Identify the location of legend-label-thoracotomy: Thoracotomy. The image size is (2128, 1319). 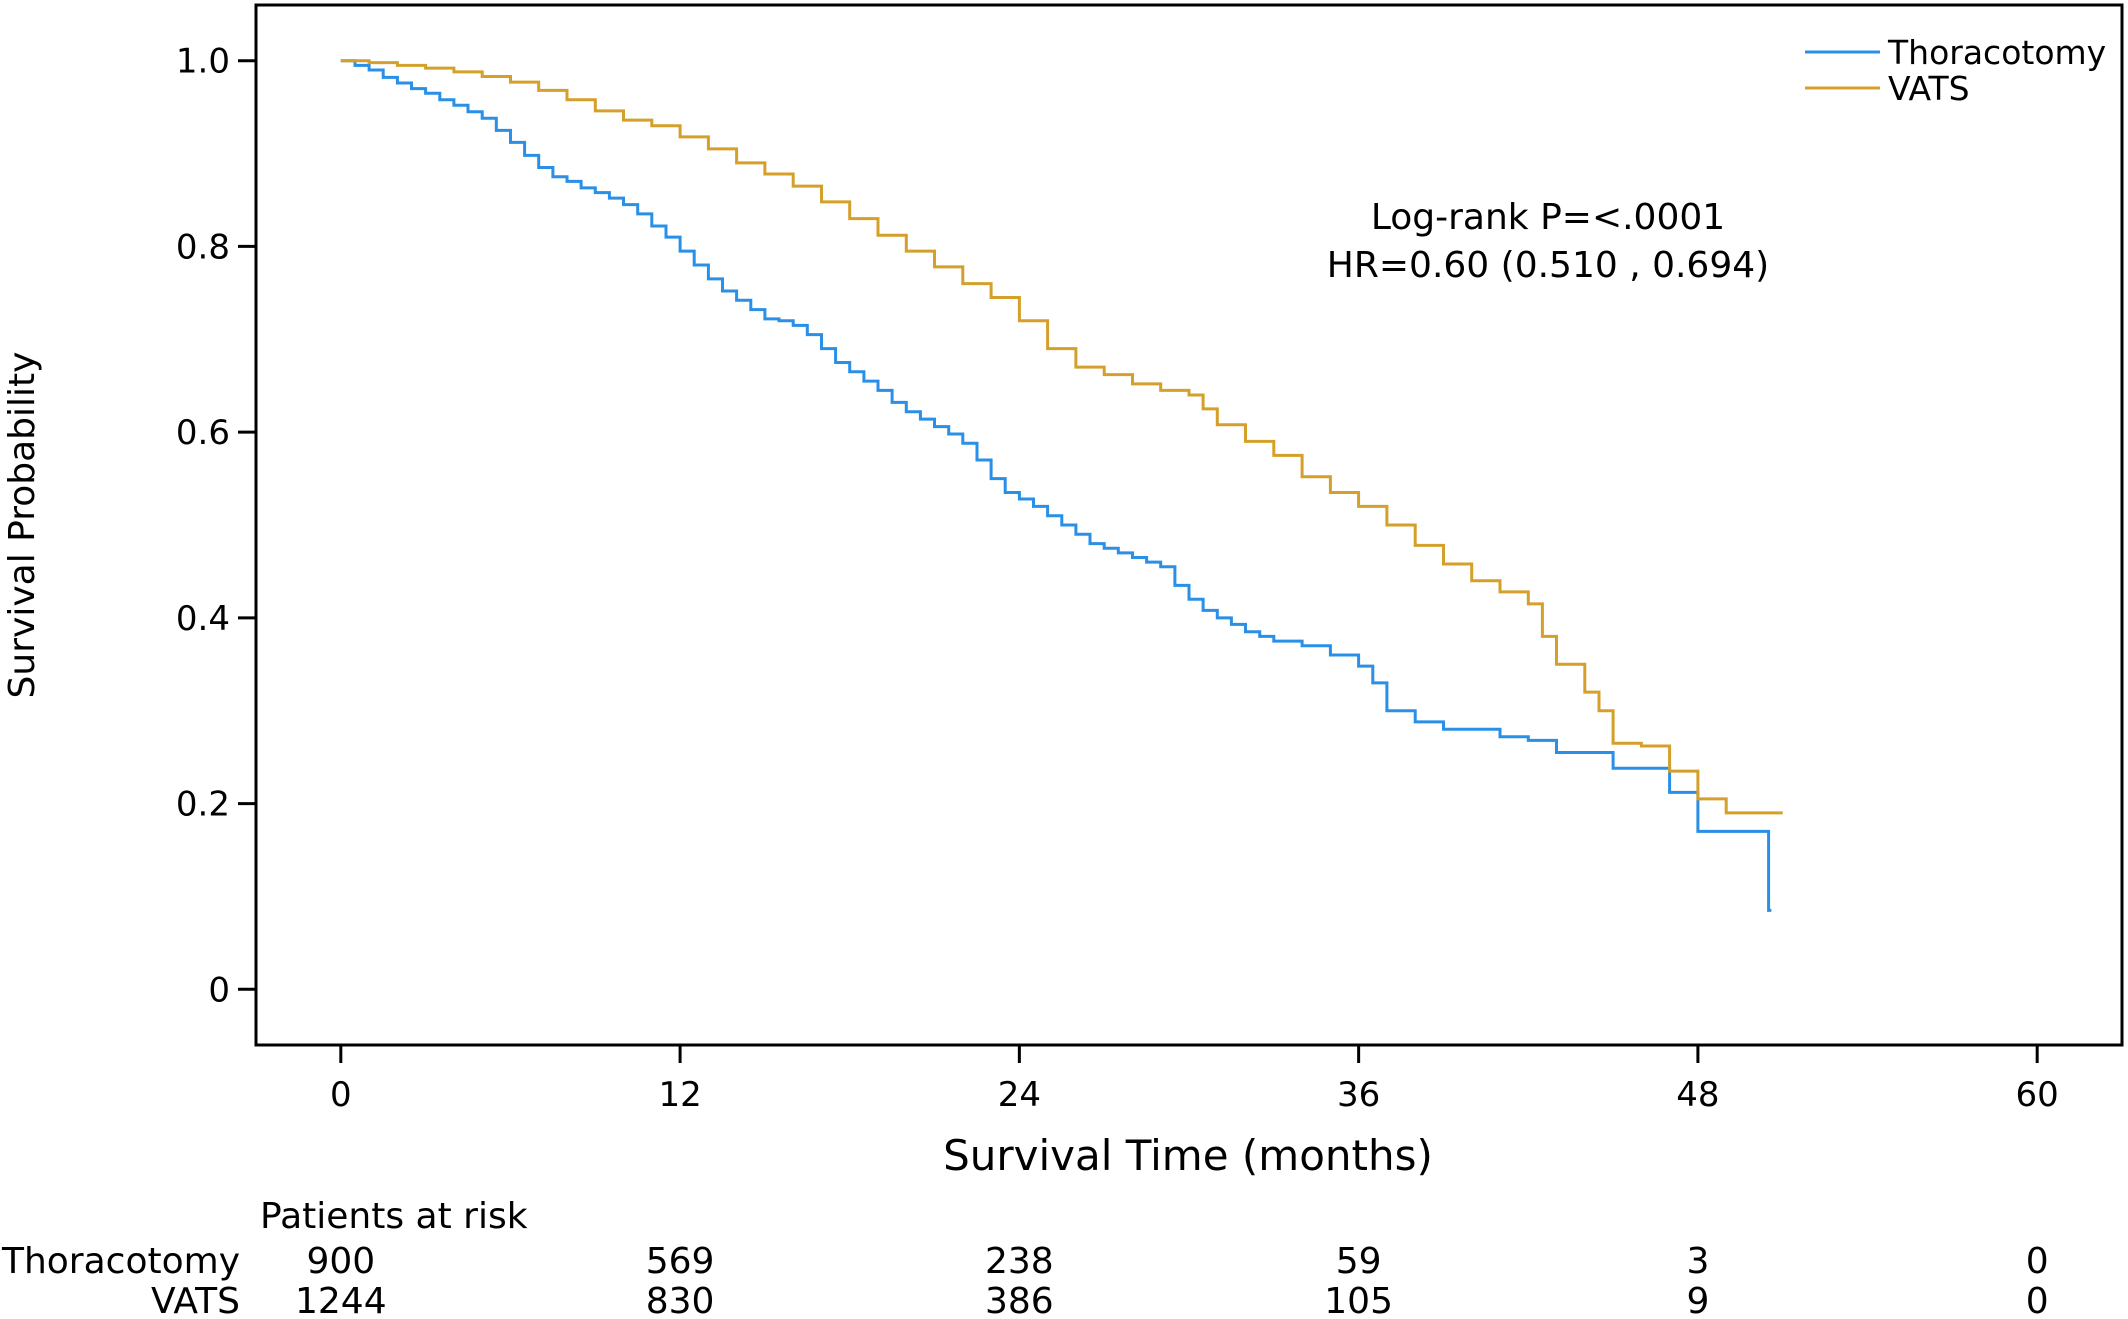
(1996, 52).